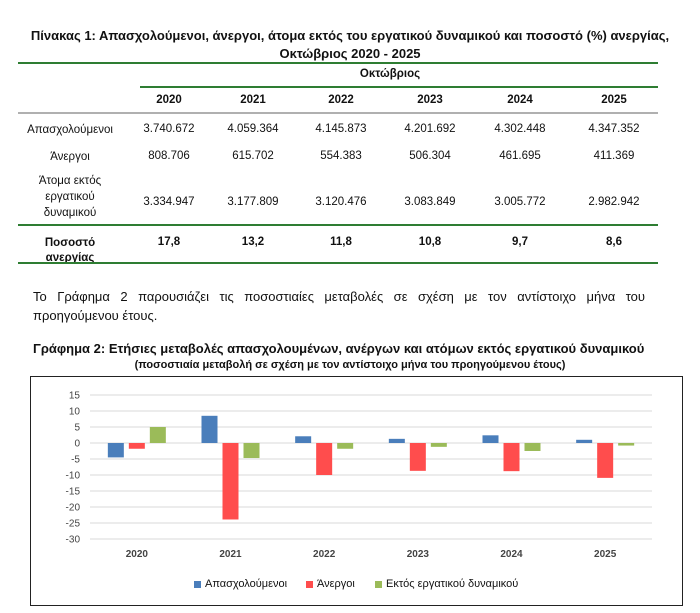 The image size is (700, 613). I want to click on y-tick-label: -15, so click(73, 492).